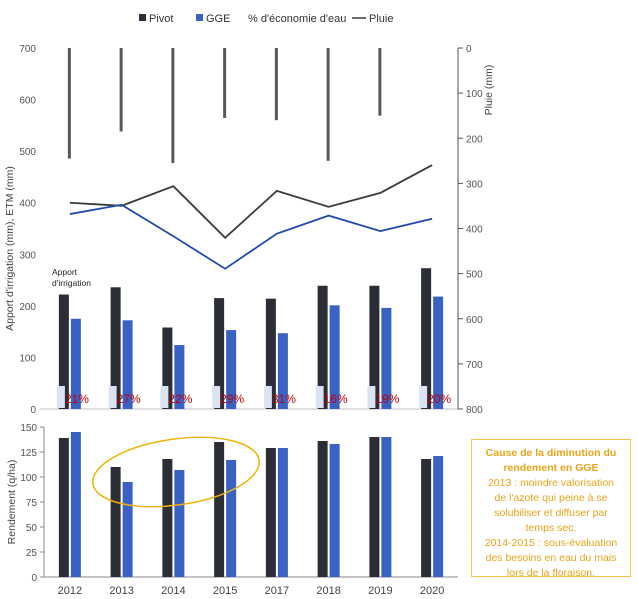  I want to click on note-line: des besoins en eau du mais, so click(551, 558).